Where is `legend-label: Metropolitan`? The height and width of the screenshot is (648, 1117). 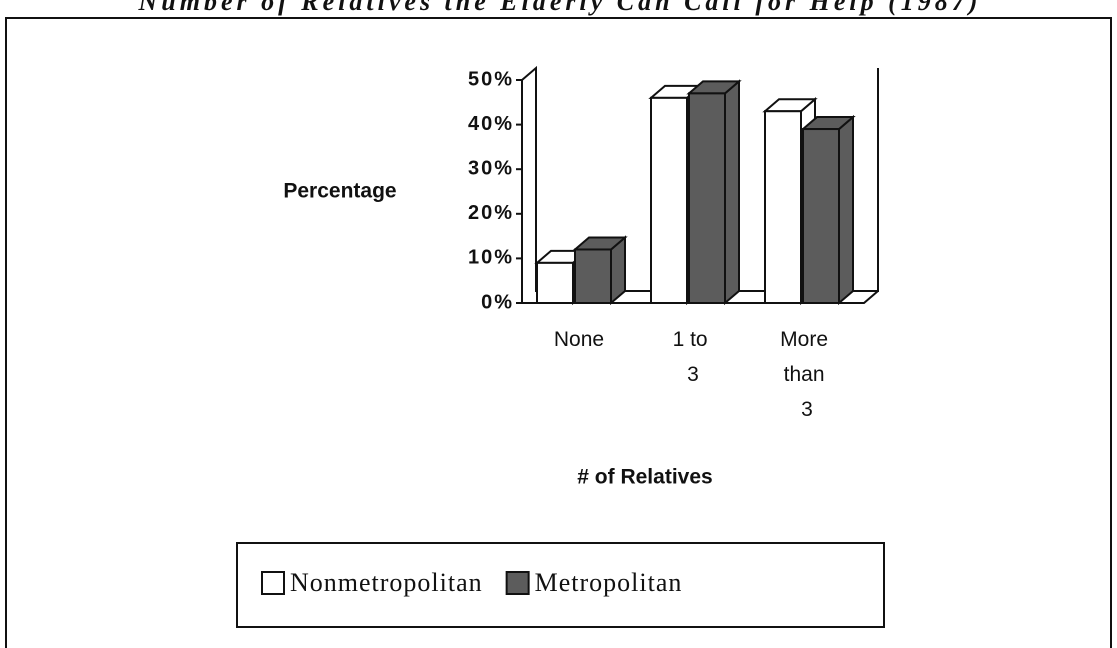 legend-label: Metropolitan is located at coordinates (609, 582).